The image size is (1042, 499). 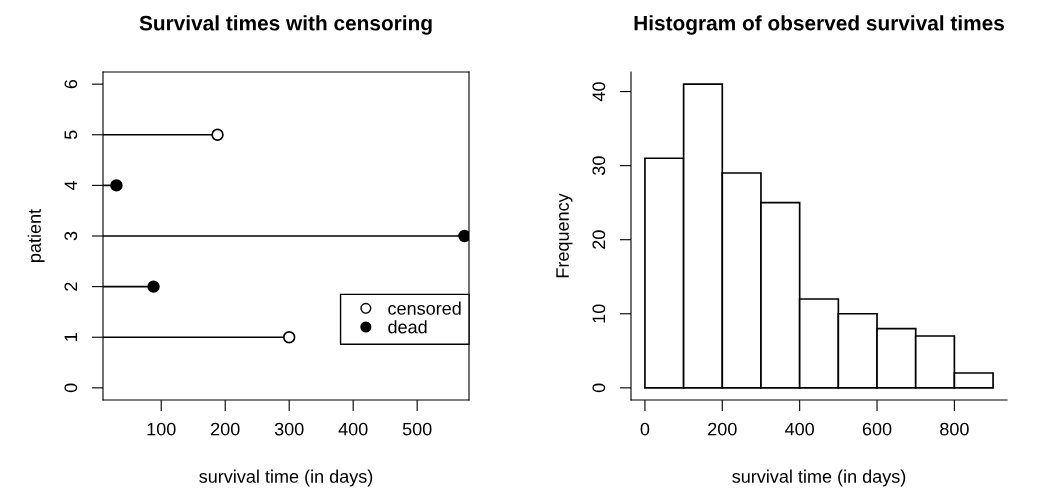 What do you see at coordinates (599, 239) in the screenshot?
I see `y-tick-label: 20` at bounding box center [599, 239].